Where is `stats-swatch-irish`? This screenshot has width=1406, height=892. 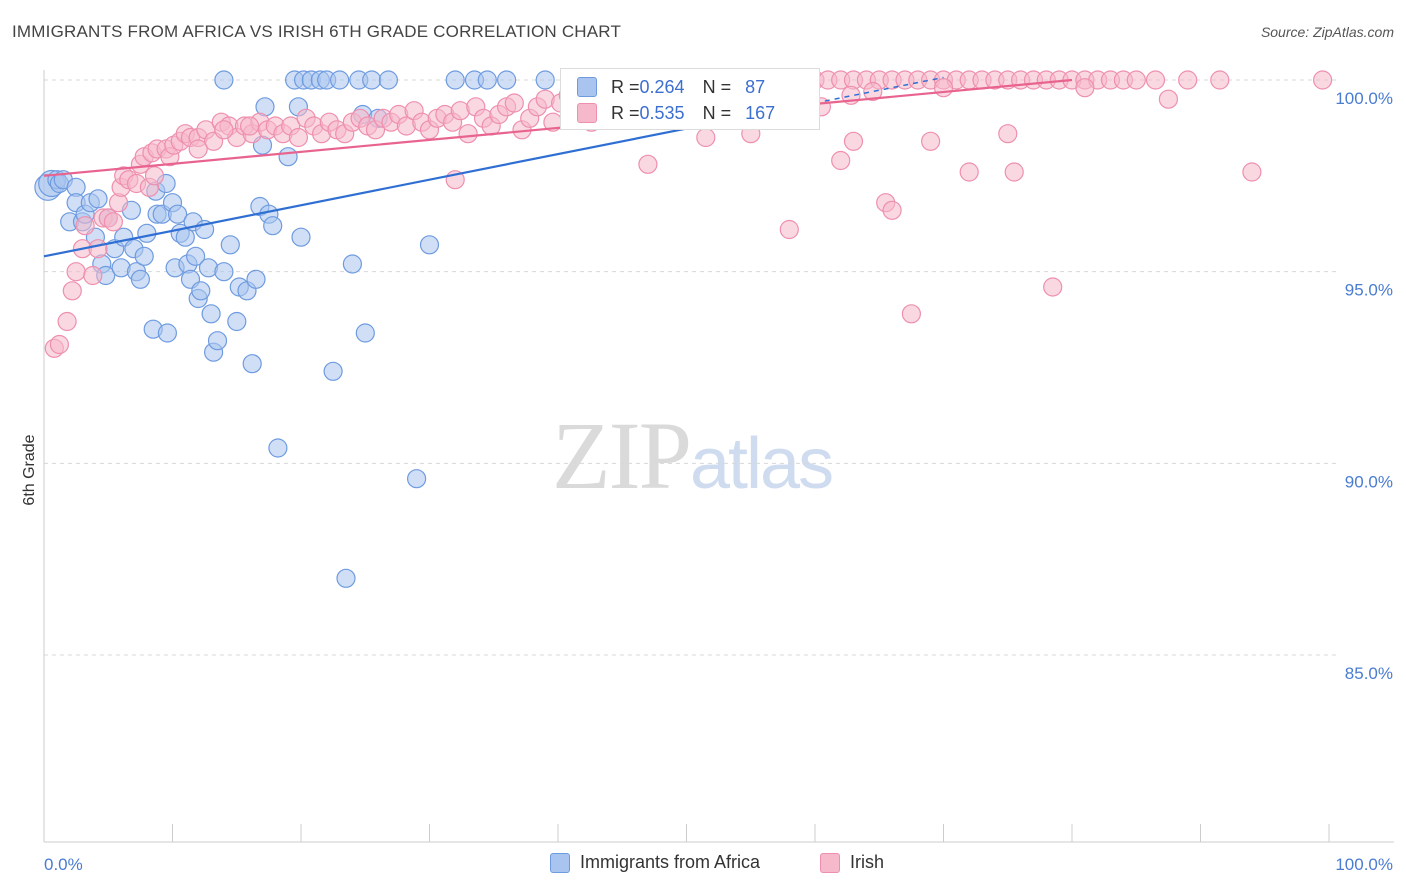
stats-swatch-irish is located at coordinates (587, 113).